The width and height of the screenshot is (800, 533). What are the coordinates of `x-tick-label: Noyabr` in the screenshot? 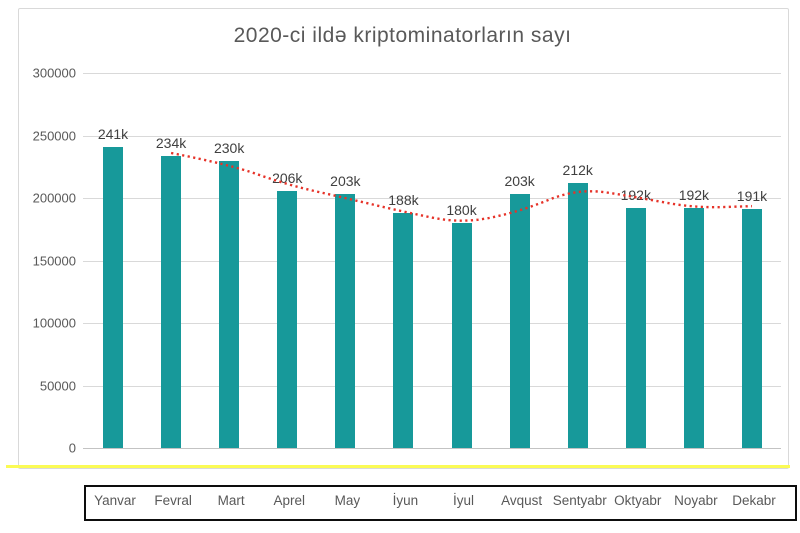 It's located at (696, 500).